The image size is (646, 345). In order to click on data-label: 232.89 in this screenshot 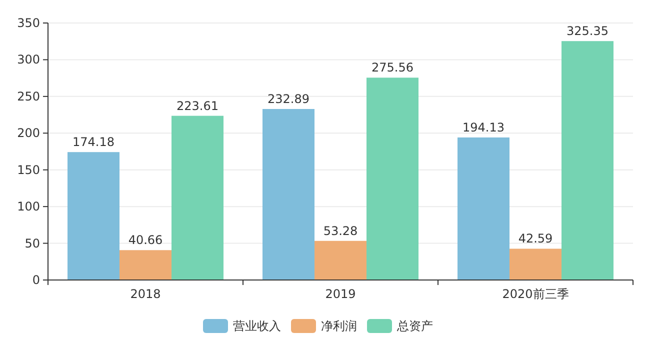, I will do `click(289, 99)`.